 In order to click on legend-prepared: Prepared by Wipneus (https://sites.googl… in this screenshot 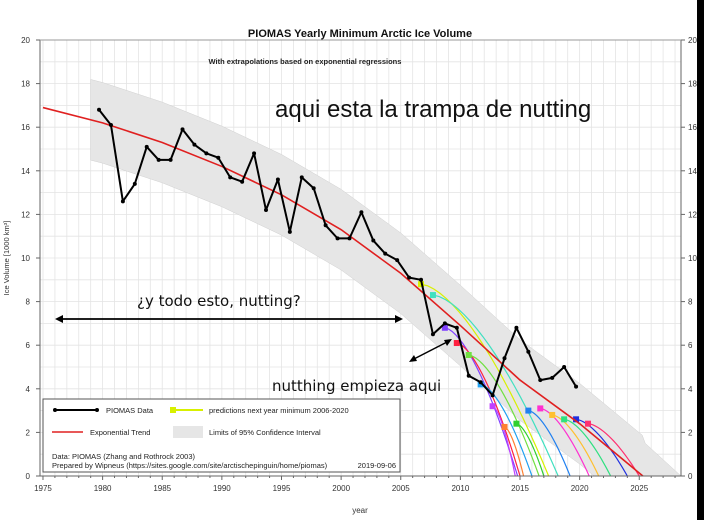, I will do `click(190, 465)`.